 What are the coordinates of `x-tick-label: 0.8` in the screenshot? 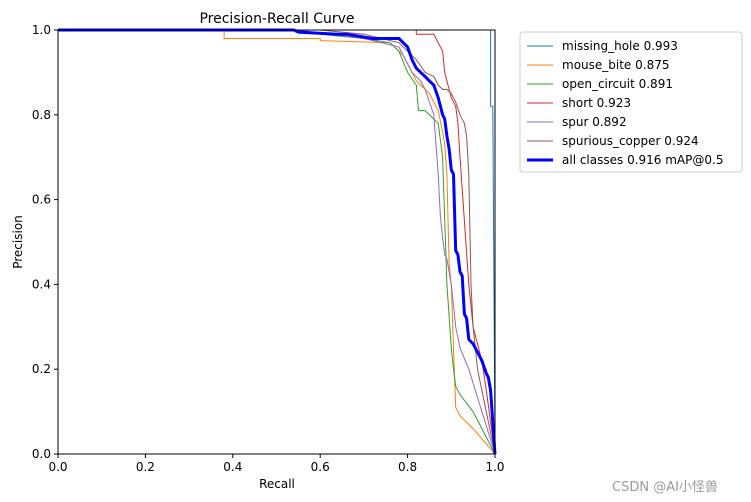 It's located at (407, 467).